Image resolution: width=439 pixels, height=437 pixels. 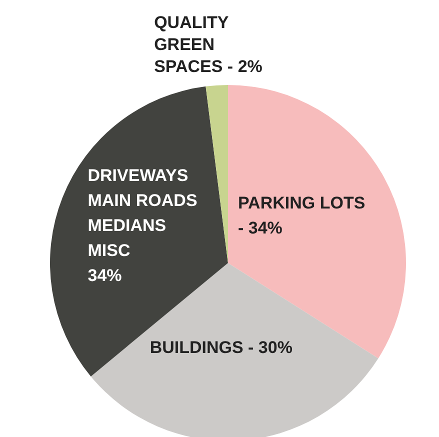 I want to click on slice-label: DRIVEWAYS MAIN ROADS MEDIANS MISC 34%, so click(x=143, y=226).